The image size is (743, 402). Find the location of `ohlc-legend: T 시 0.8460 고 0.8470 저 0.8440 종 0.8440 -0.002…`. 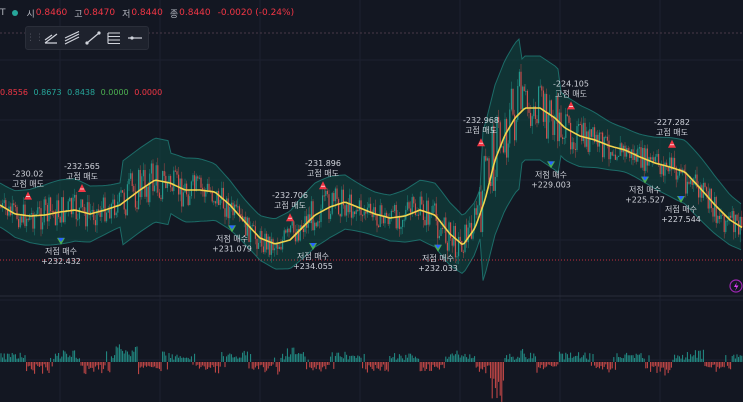

ohlc-legend: T 시 0.8460 고 0.8470 저 0.8440 종 0.8440 -0.002… is located at coordinates (150, 13).